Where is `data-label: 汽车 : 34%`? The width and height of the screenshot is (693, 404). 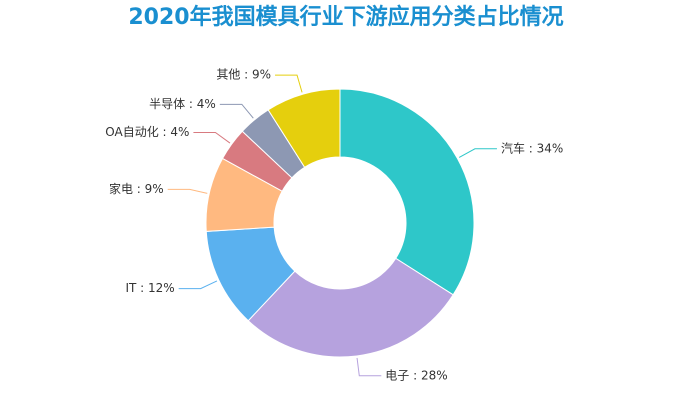 data-label: 汽车 : 34% is located at coordinates (532, 147).